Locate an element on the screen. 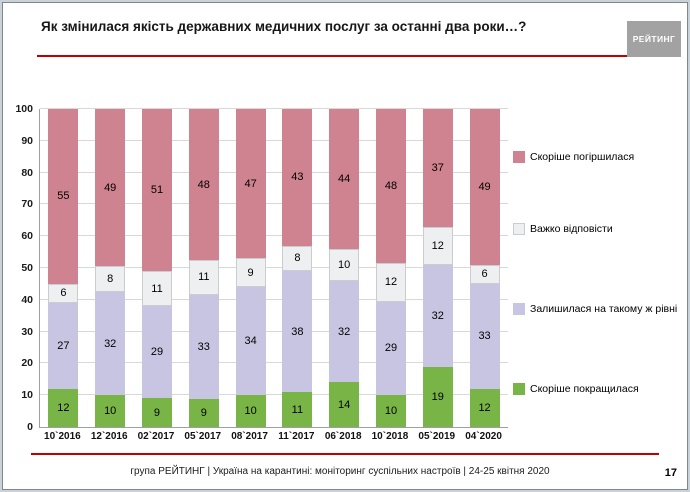  bar-segment: 55 is located at coordinates (63, 196).